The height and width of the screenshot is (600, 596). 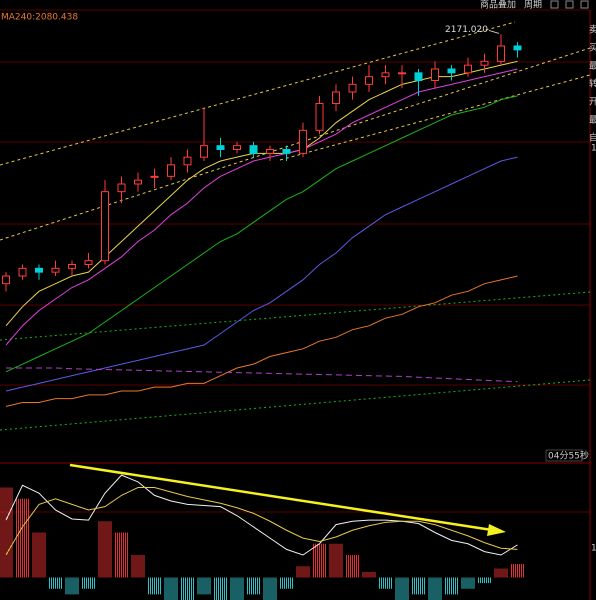 What do you see at coordinates (466, 30) in the screenshot?
I see `annotation: 2171.020` at bounding box center [466, 30].